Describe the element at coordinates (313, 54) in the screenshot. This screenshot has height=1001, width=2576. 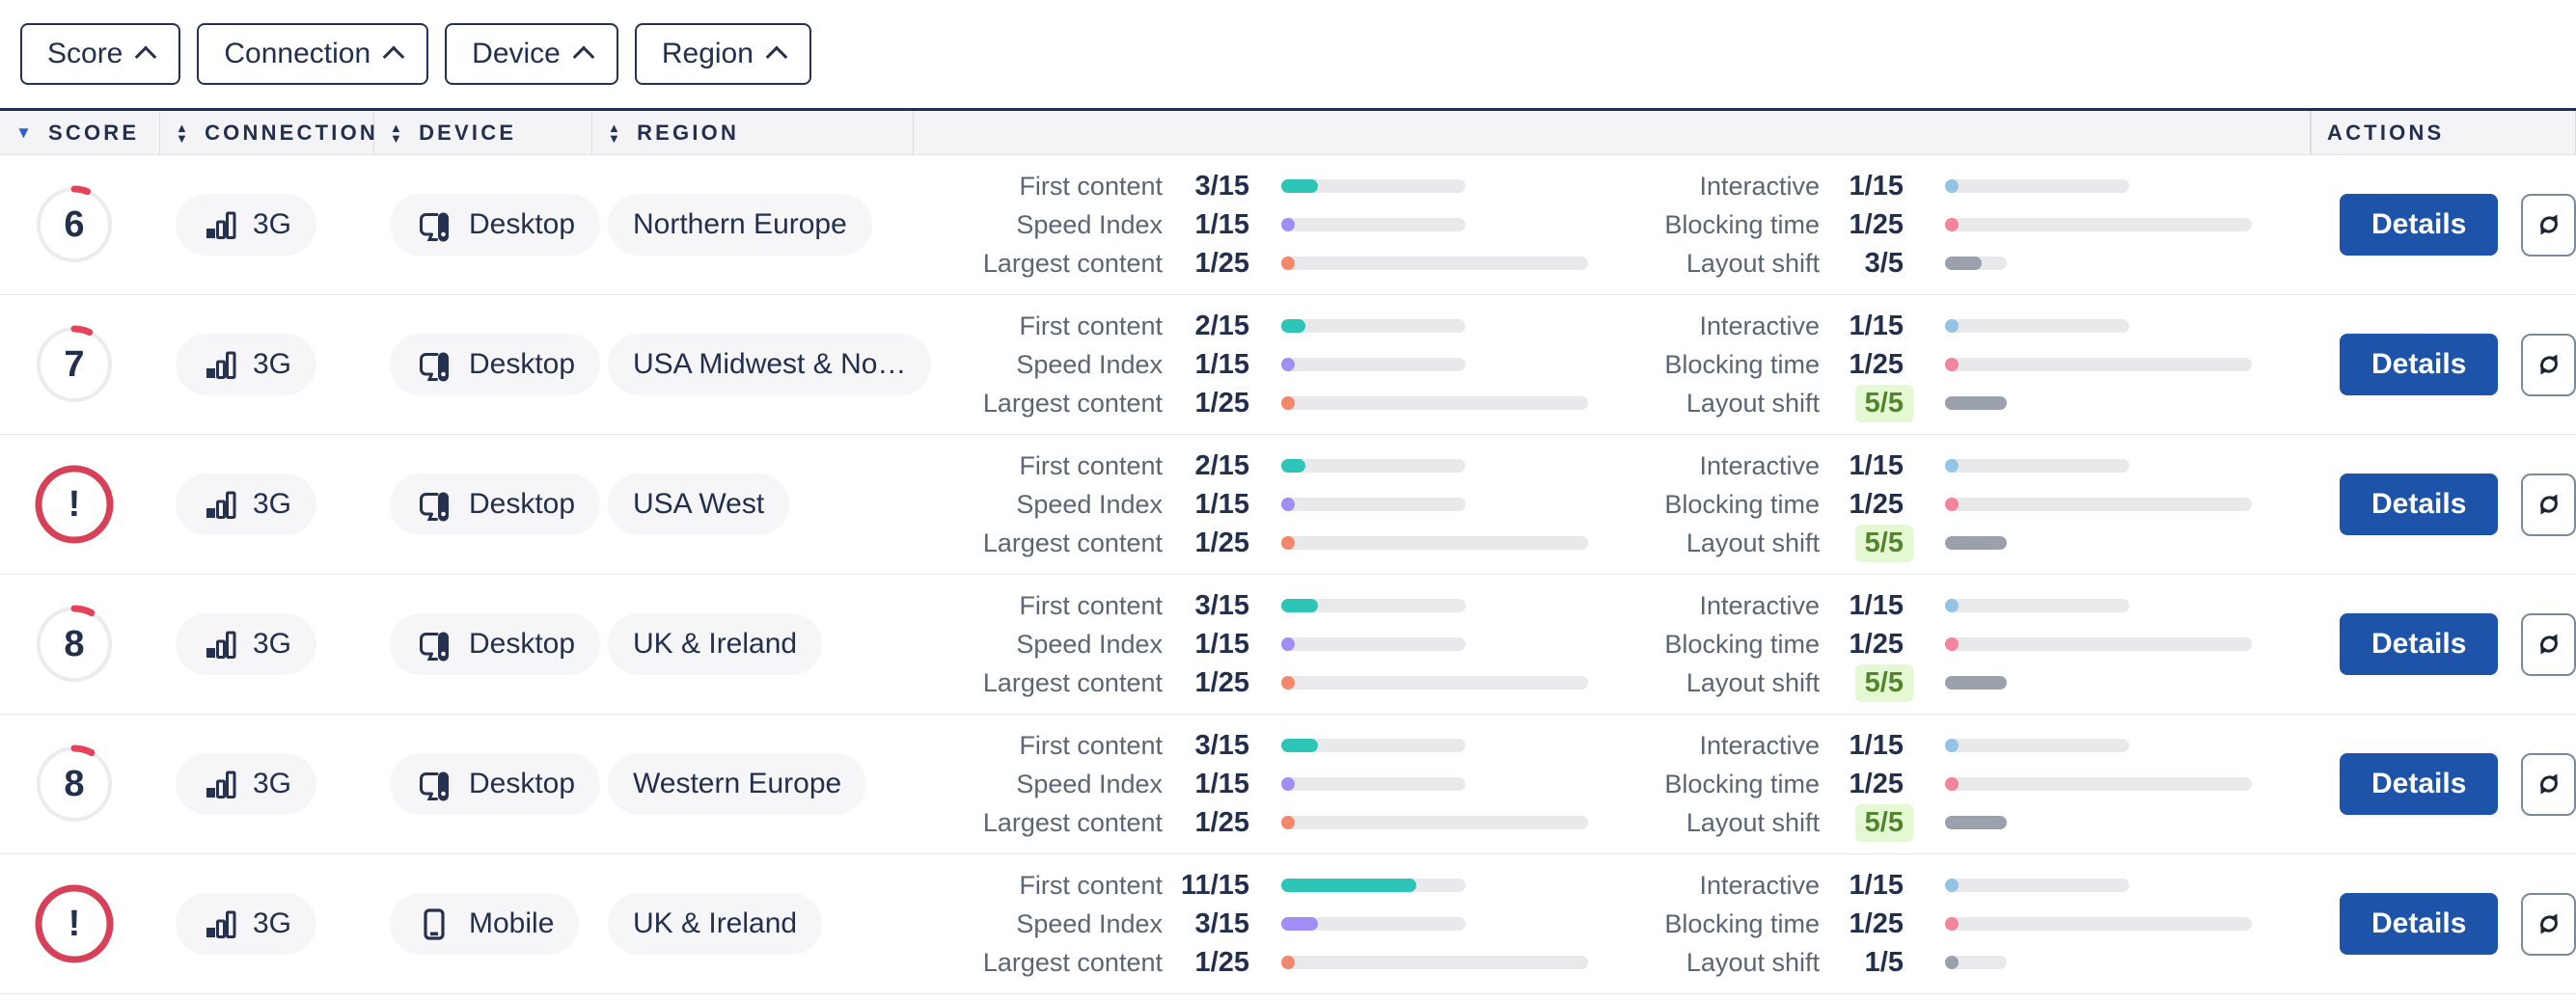
I see `filter-connection-button: Connection` at that location.